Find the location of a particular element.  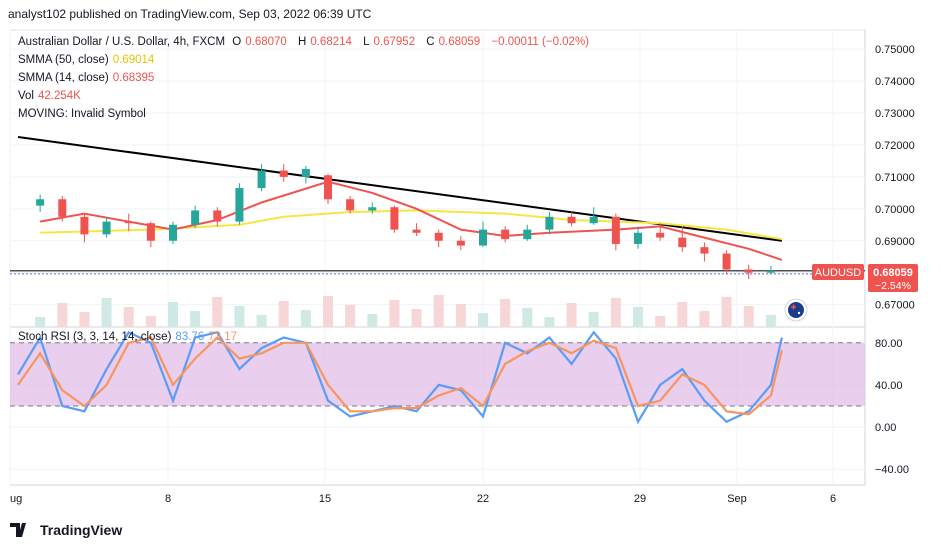

legend-vol: Vol 42.254K is located at coordinates (49, 96).